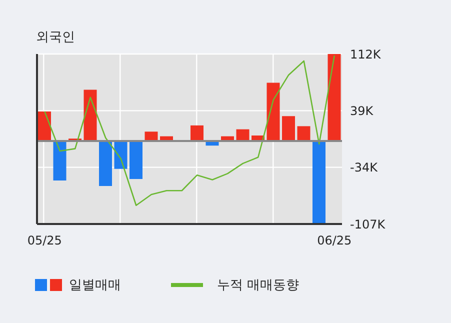  What do you see at coordinates (362, 111) in the screenshot?
I see `y-tick-label: 39K` at bounding box center [362, 111].